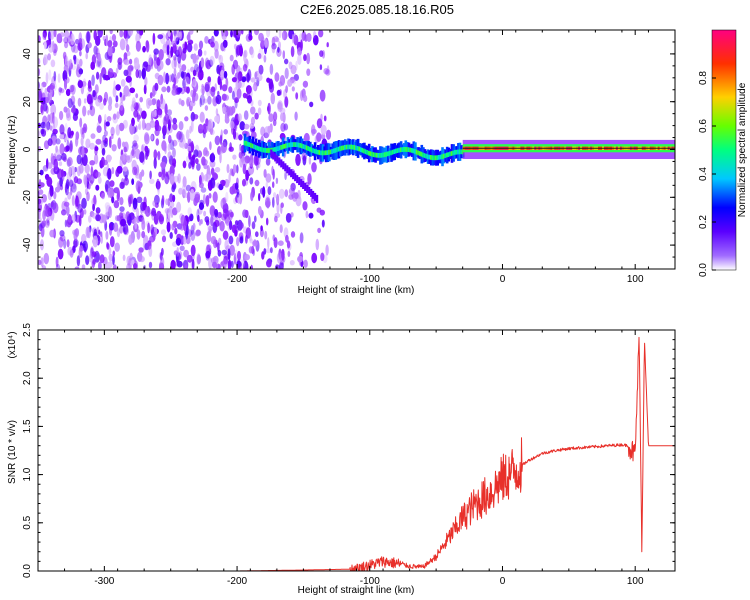  Describe the element at coordinates (27, 474) in the screenshot. I see `snr-y-tick-label: 1.0` at that location.